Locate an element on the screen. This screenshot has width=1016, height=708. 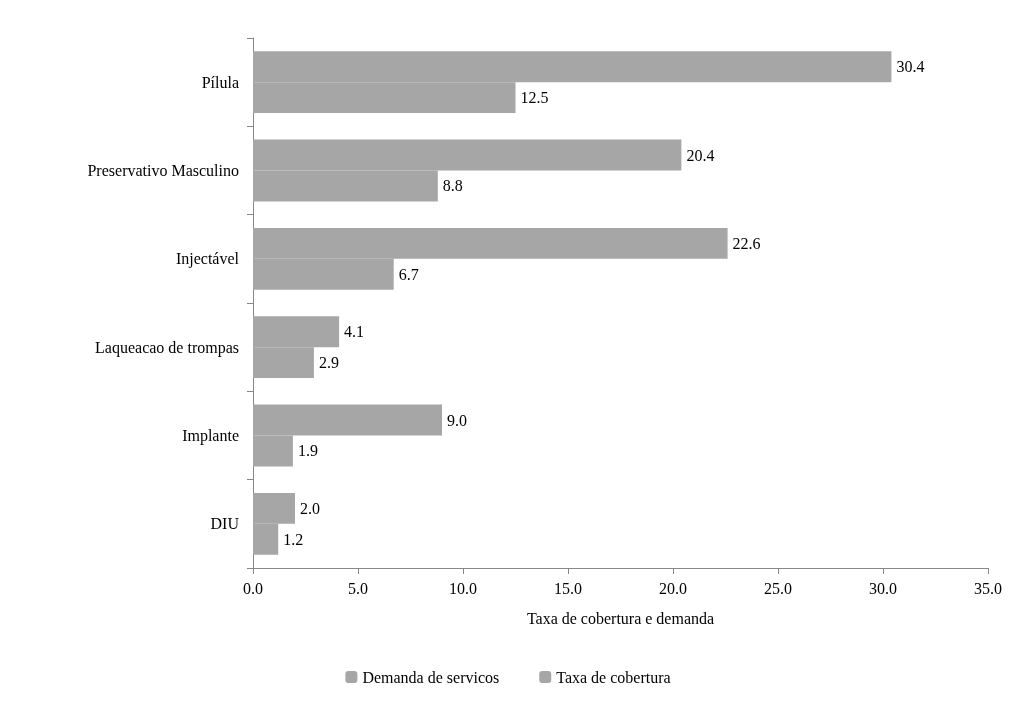
x-tick-label: 15.0 is located at coordinates (568, 588).